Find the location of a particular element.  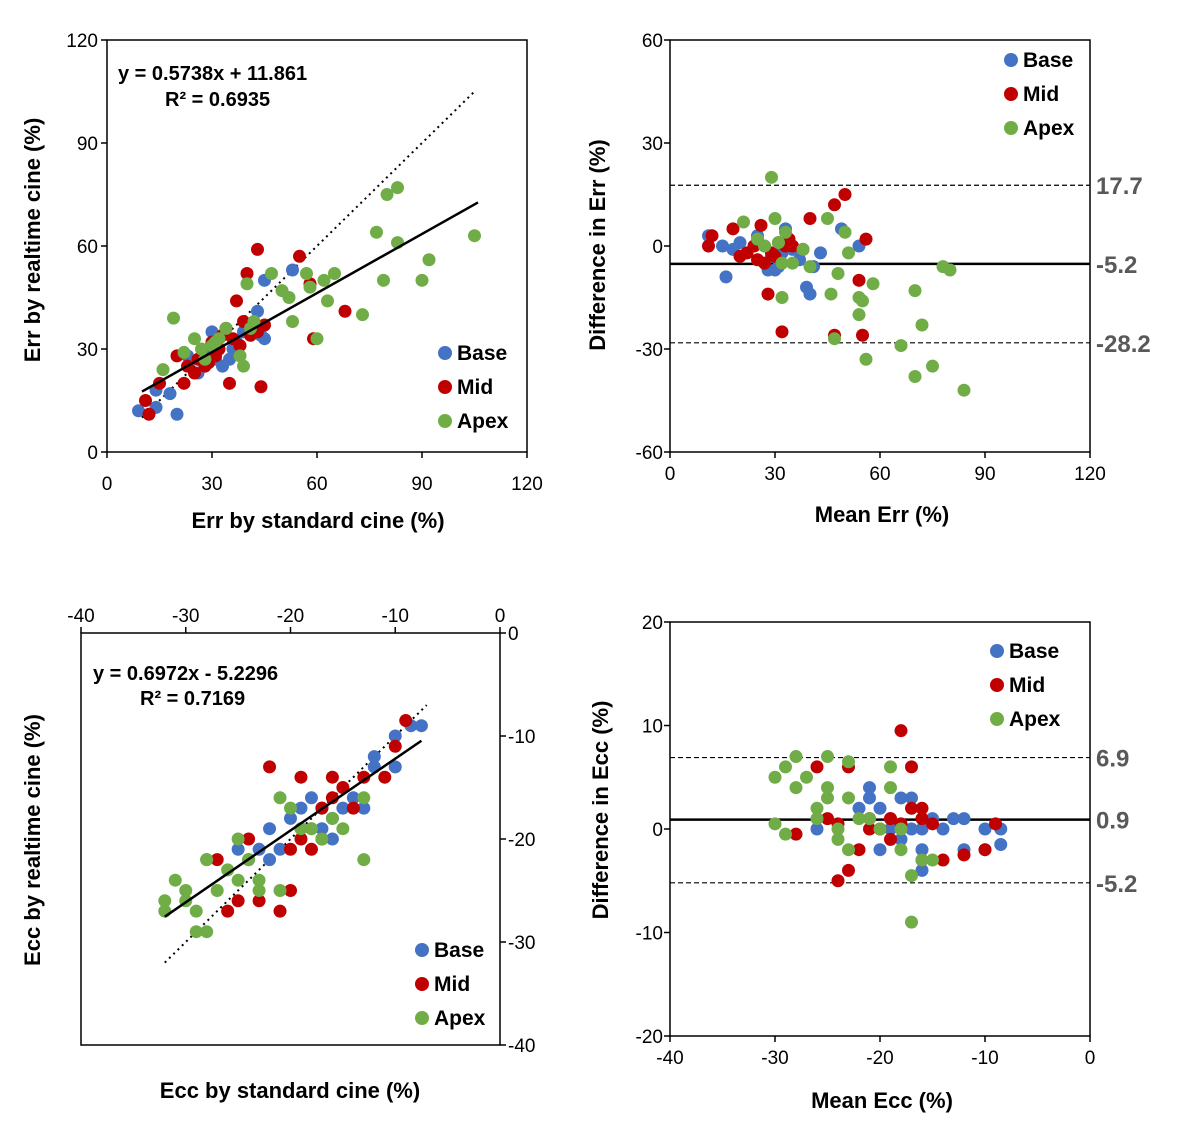

x-tick-label: 60 is located at coordinates (879, 474).